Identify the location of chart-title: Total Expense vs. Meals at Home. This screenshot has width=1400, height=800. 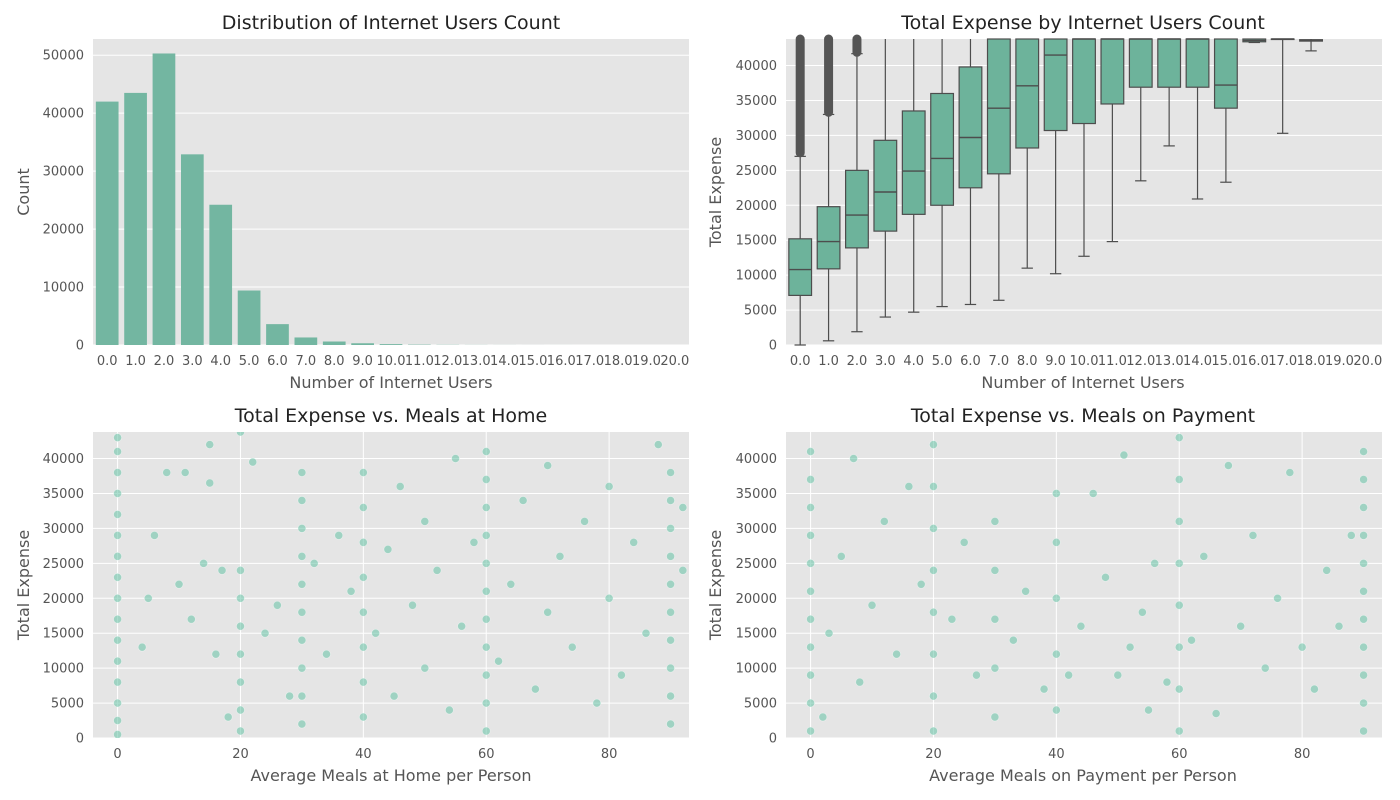
(391, 416).